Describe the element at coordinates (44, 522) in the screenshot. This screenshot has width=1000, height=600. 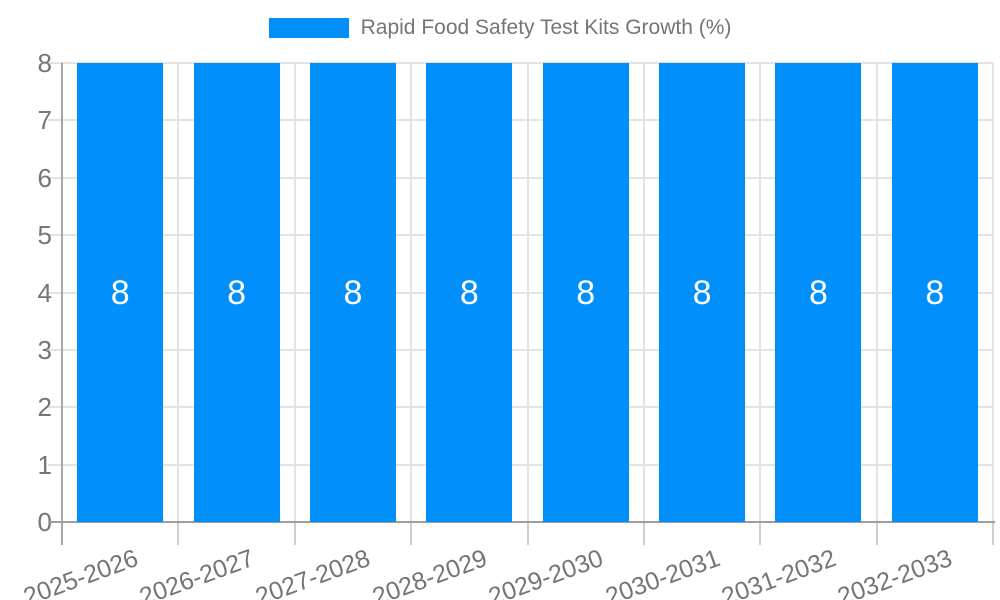
I see `y-tick-label: 0` at that location.